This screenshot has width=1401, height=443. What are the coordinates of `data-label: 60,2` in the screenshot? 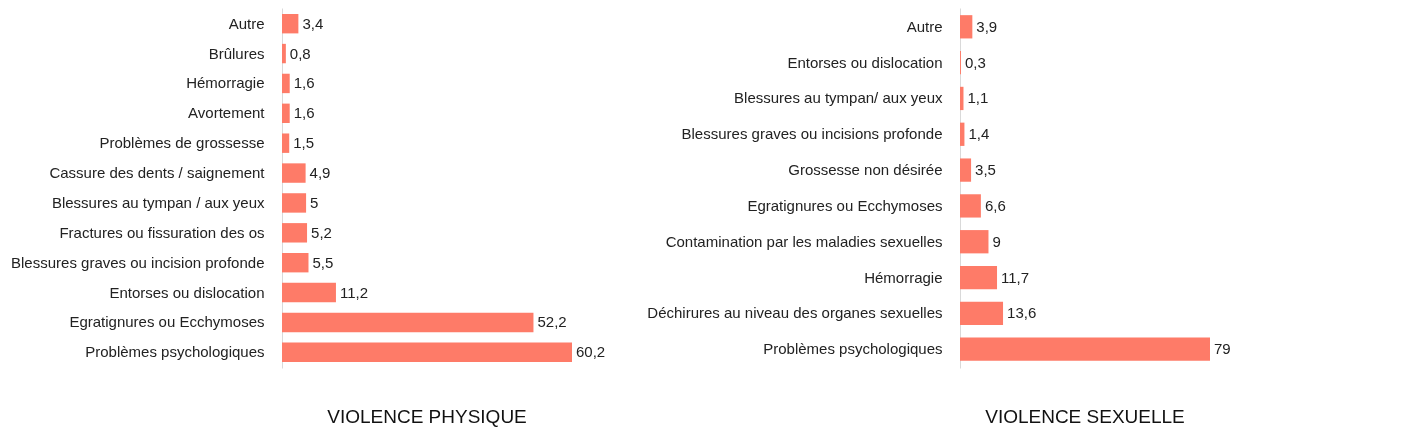 It's located at (591, 352).